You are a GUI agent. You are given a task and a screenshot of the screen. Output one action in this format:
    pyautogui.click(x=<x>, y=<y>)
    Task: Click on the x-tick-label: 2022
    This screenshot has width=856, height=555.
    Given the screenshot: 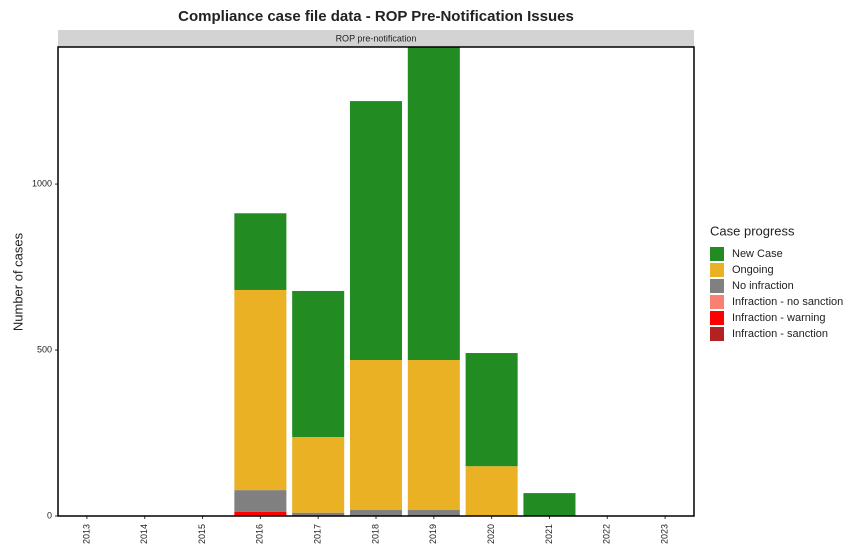 What is the action you would take?
    pyautogui.click(x=607, y=534)
    